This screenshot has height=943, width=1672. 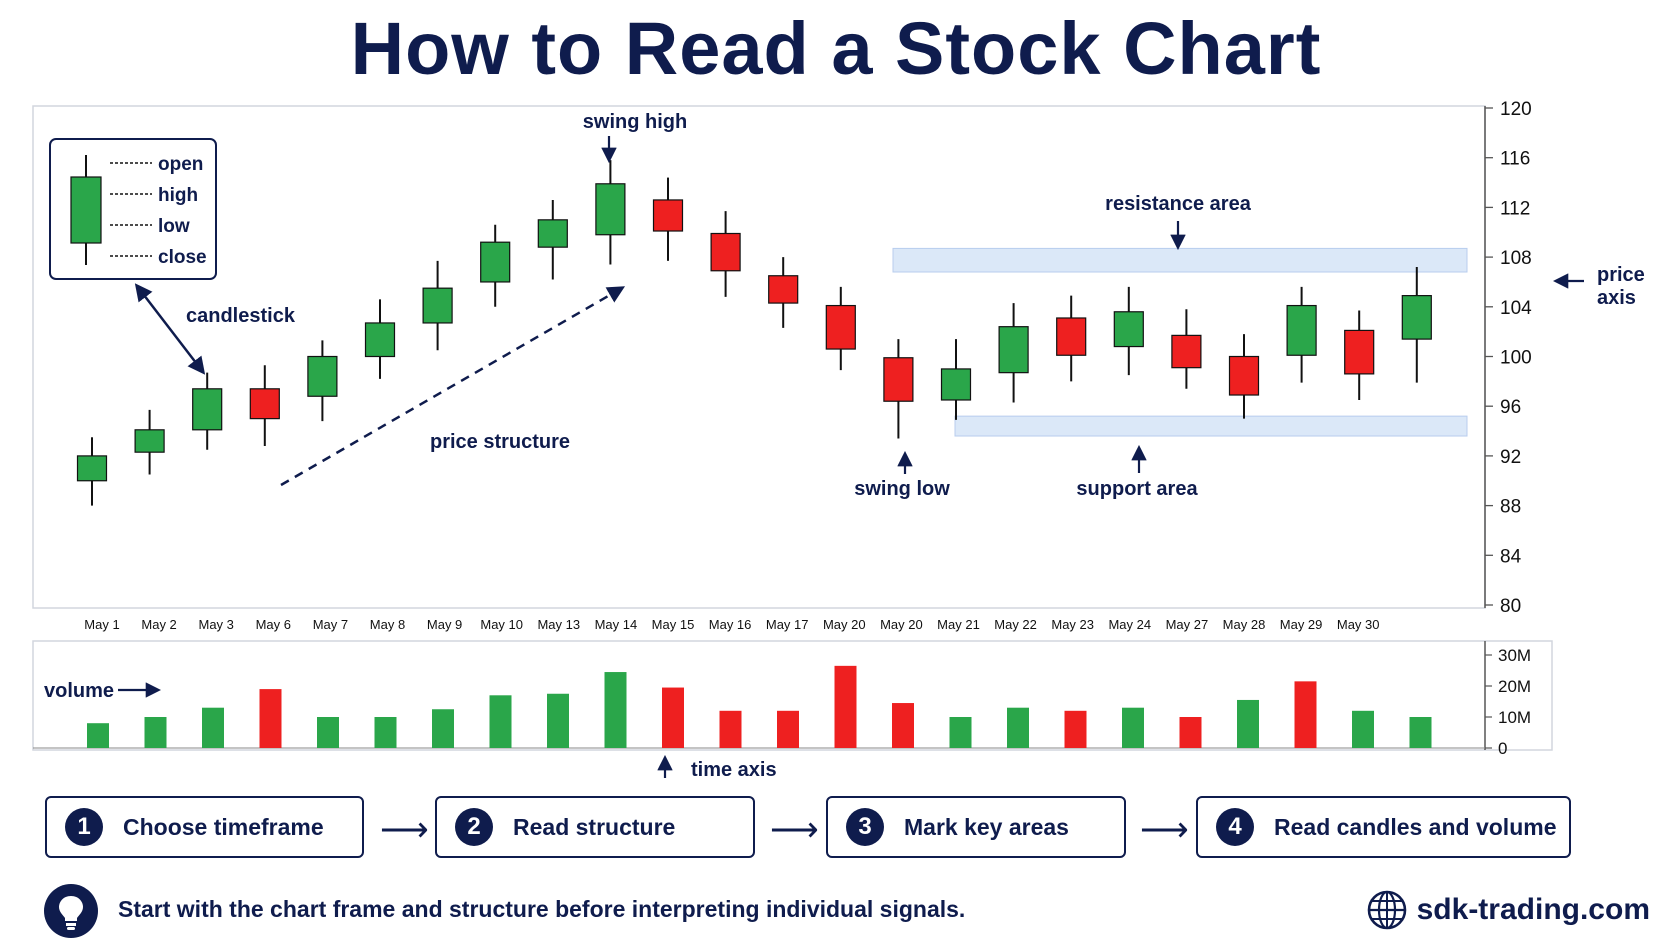 I want to click on date-tick-label: May 15, so click(x=673, y=624).